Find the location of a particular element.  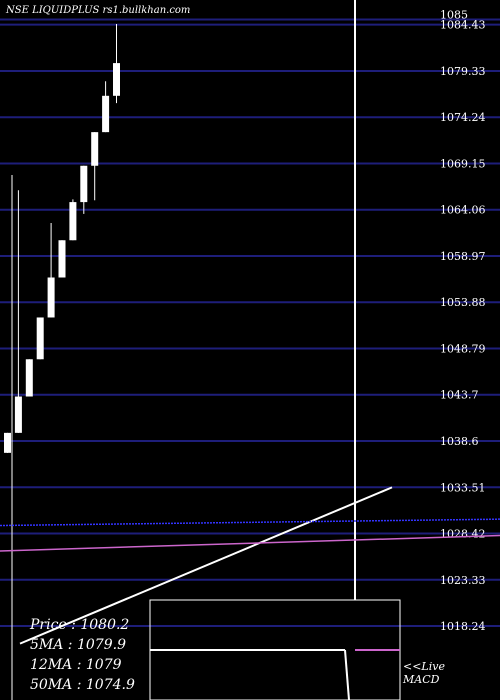

y-tick-label: 1023.33 is located at coordinates (463, 580).